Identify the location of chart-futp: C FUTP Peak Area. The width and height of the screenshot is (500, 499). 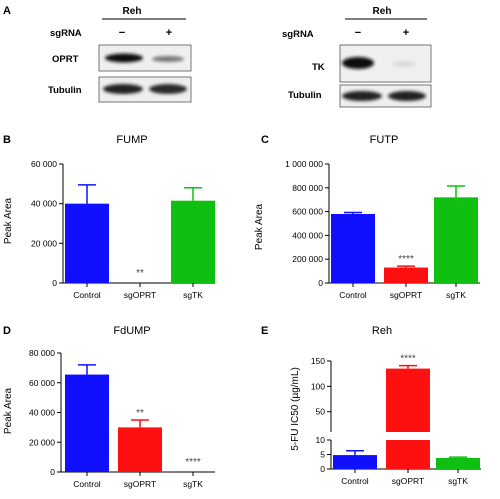
(326, 192).